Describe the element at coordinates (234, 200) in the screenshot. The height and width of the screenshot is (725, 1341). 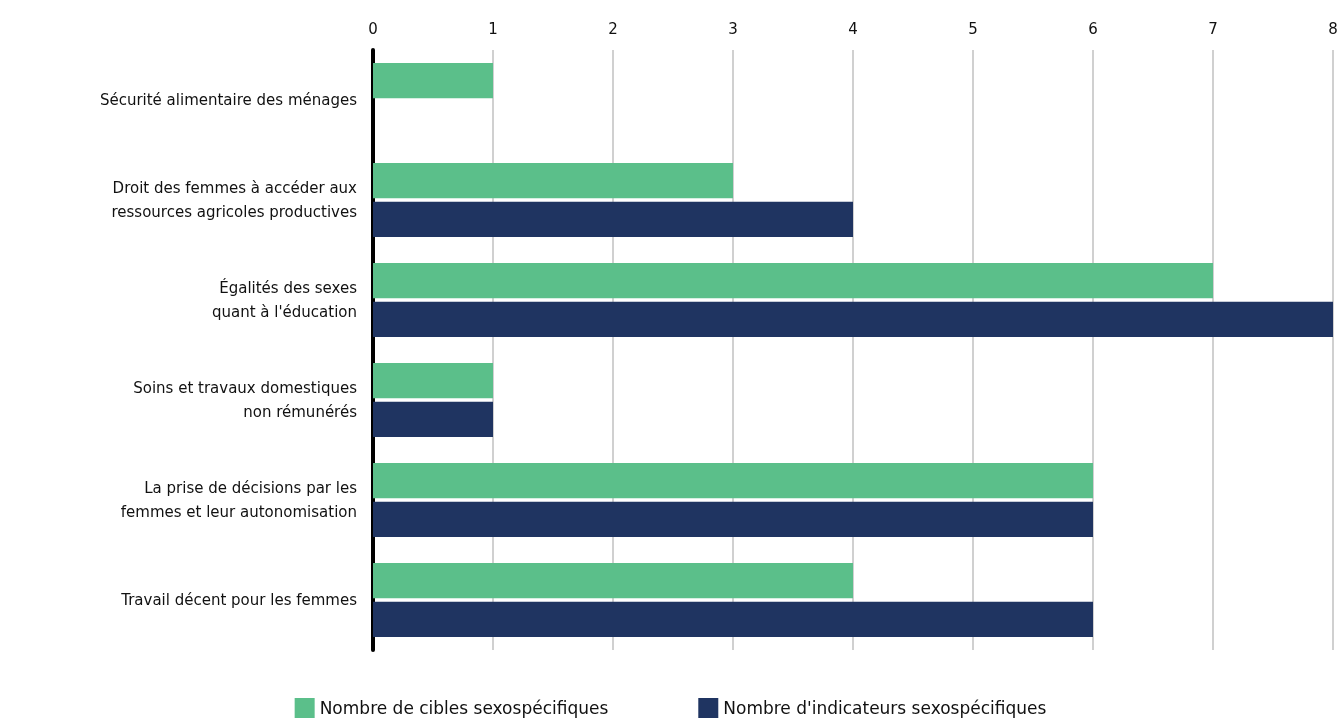
I see `y-tick-label: Droit des femmes à accéder aux ressources agricoles productives` at that location.